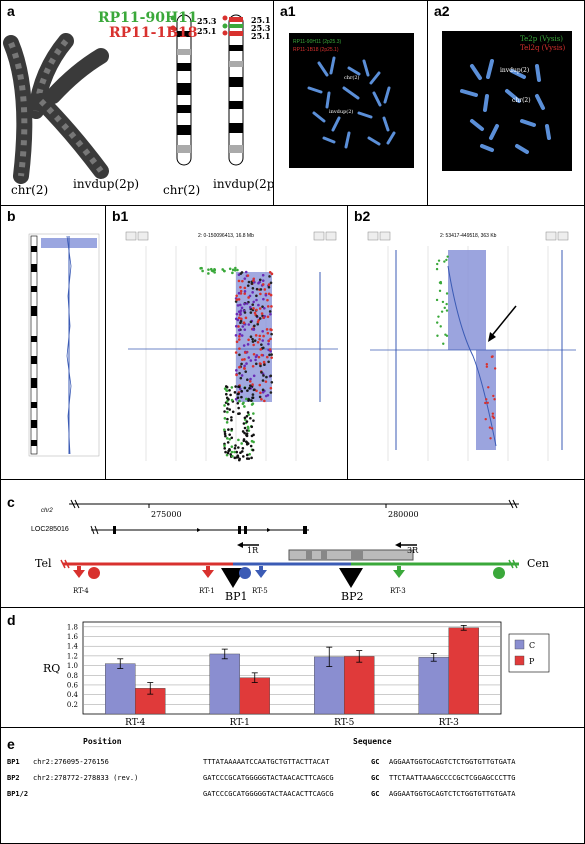 This screenshot has width=585, height=844. What do you see at coordinates (521, 100) in the screenshot?
I see `arrow-label-chr: chr(2)` at bounding box center [521, 100].